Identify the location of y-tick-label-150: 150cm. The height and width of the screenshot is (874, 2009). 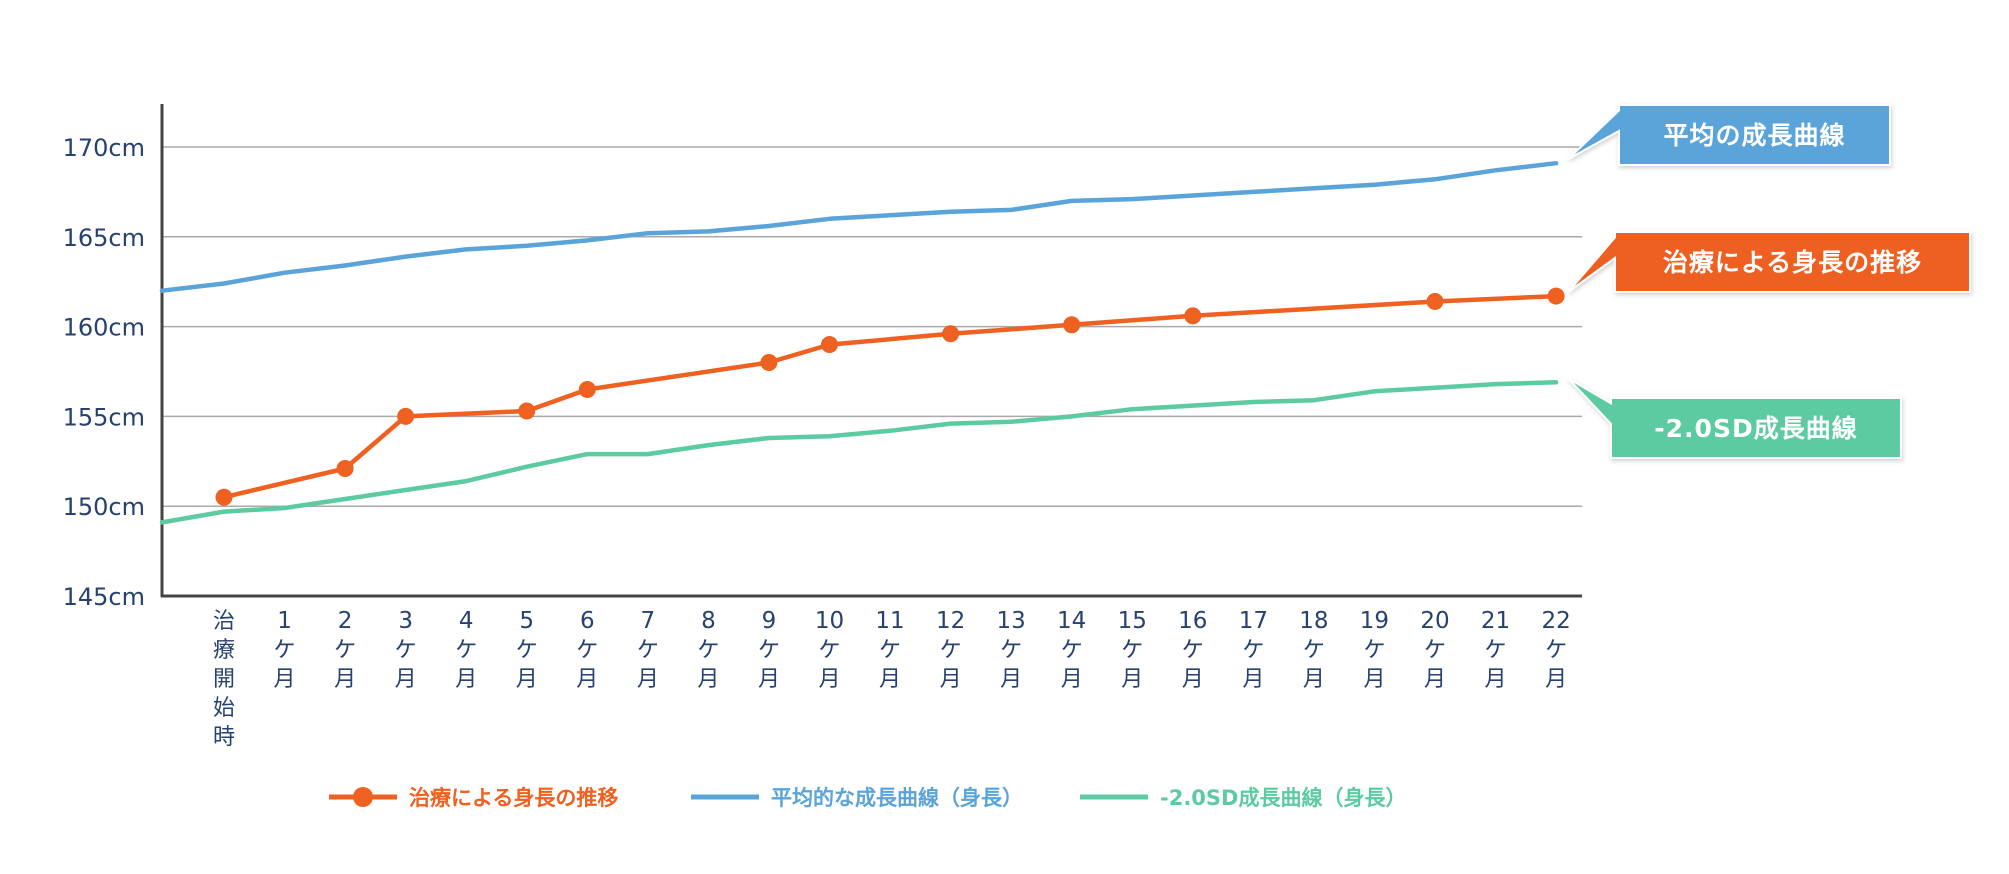
(104, 507).